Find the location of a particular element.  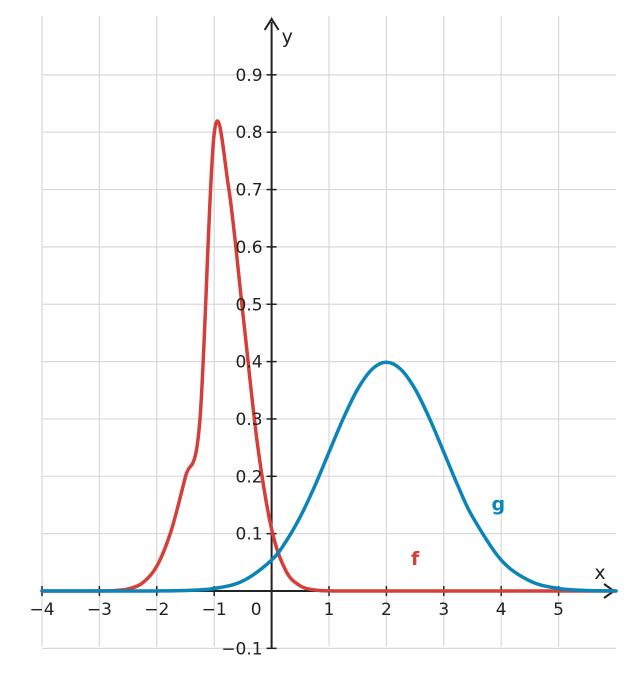

x-tick-label: 1 is located at coordinates (329, 610).